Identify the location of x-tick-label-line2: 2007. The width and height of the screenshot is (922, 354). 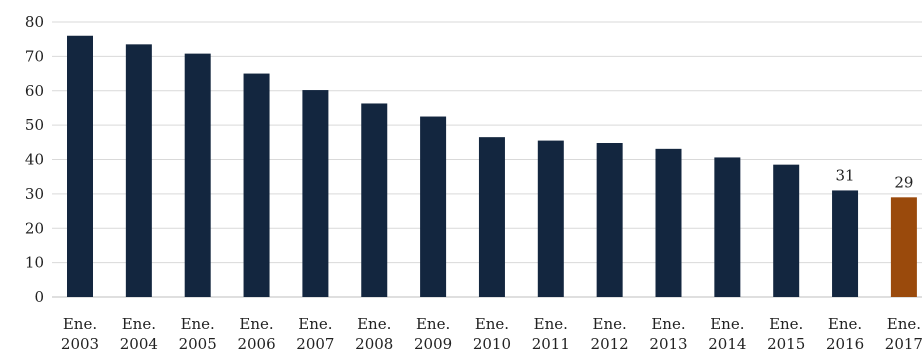
(315, 344).